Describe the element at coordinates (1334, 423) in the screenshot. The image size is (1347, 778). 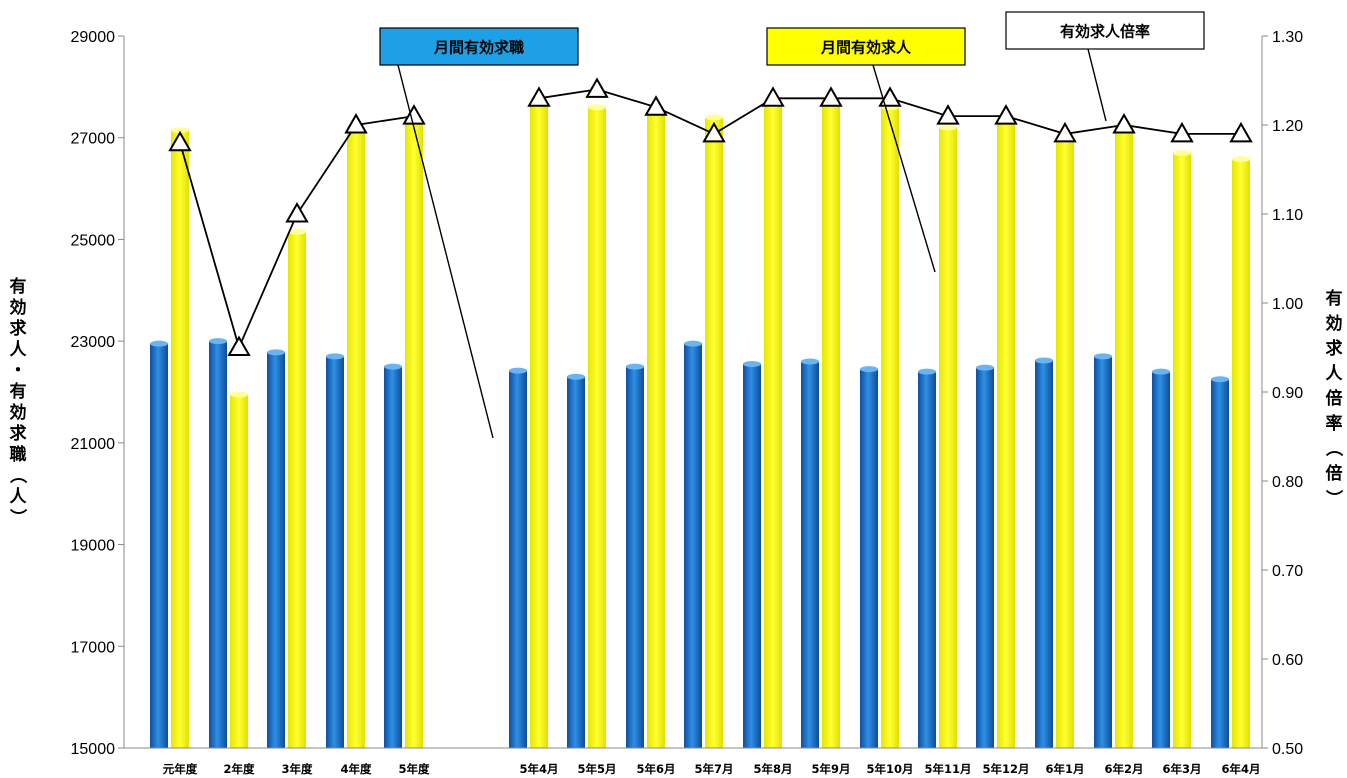
I see `axis-title-char: 率` at that location.